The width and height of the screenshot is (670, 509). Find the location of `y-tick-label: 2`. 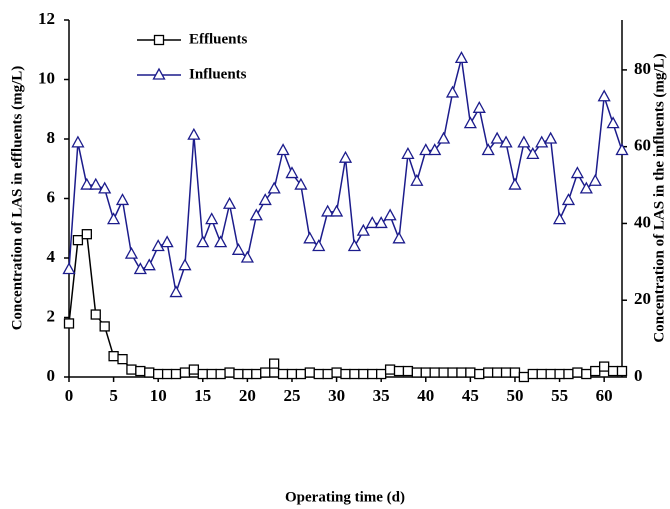

y-tick-label: 2 is located at coordinates (51, 315).